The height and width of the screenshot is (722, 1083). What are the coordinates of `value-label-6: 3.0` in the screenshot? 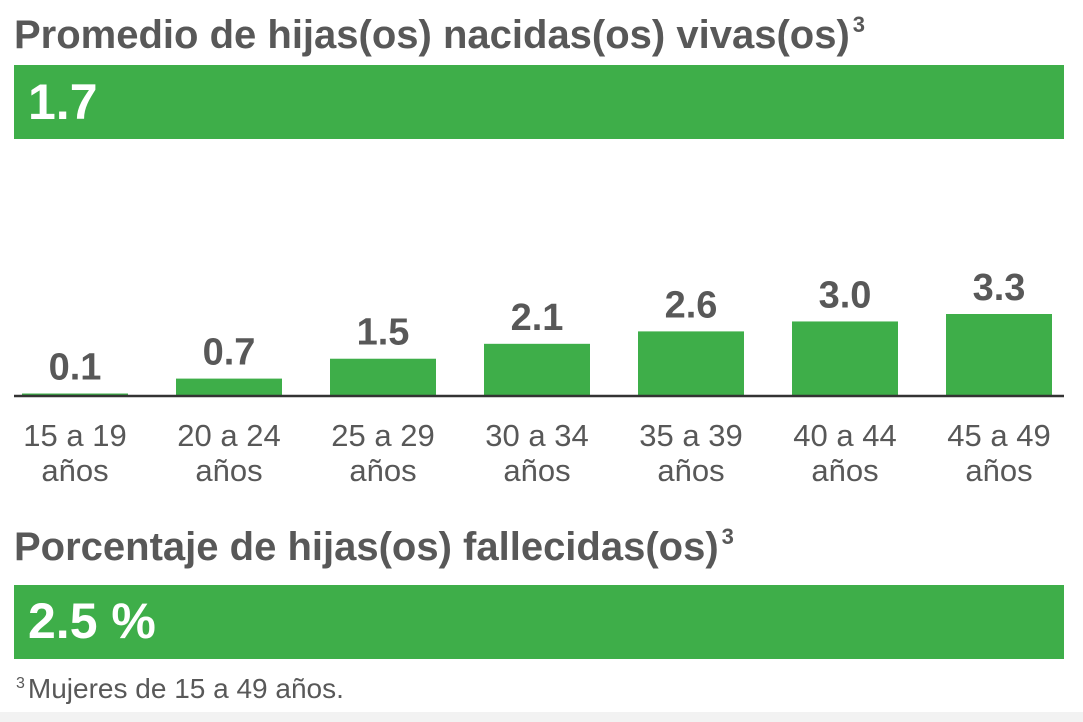 It's located at (845, 295).